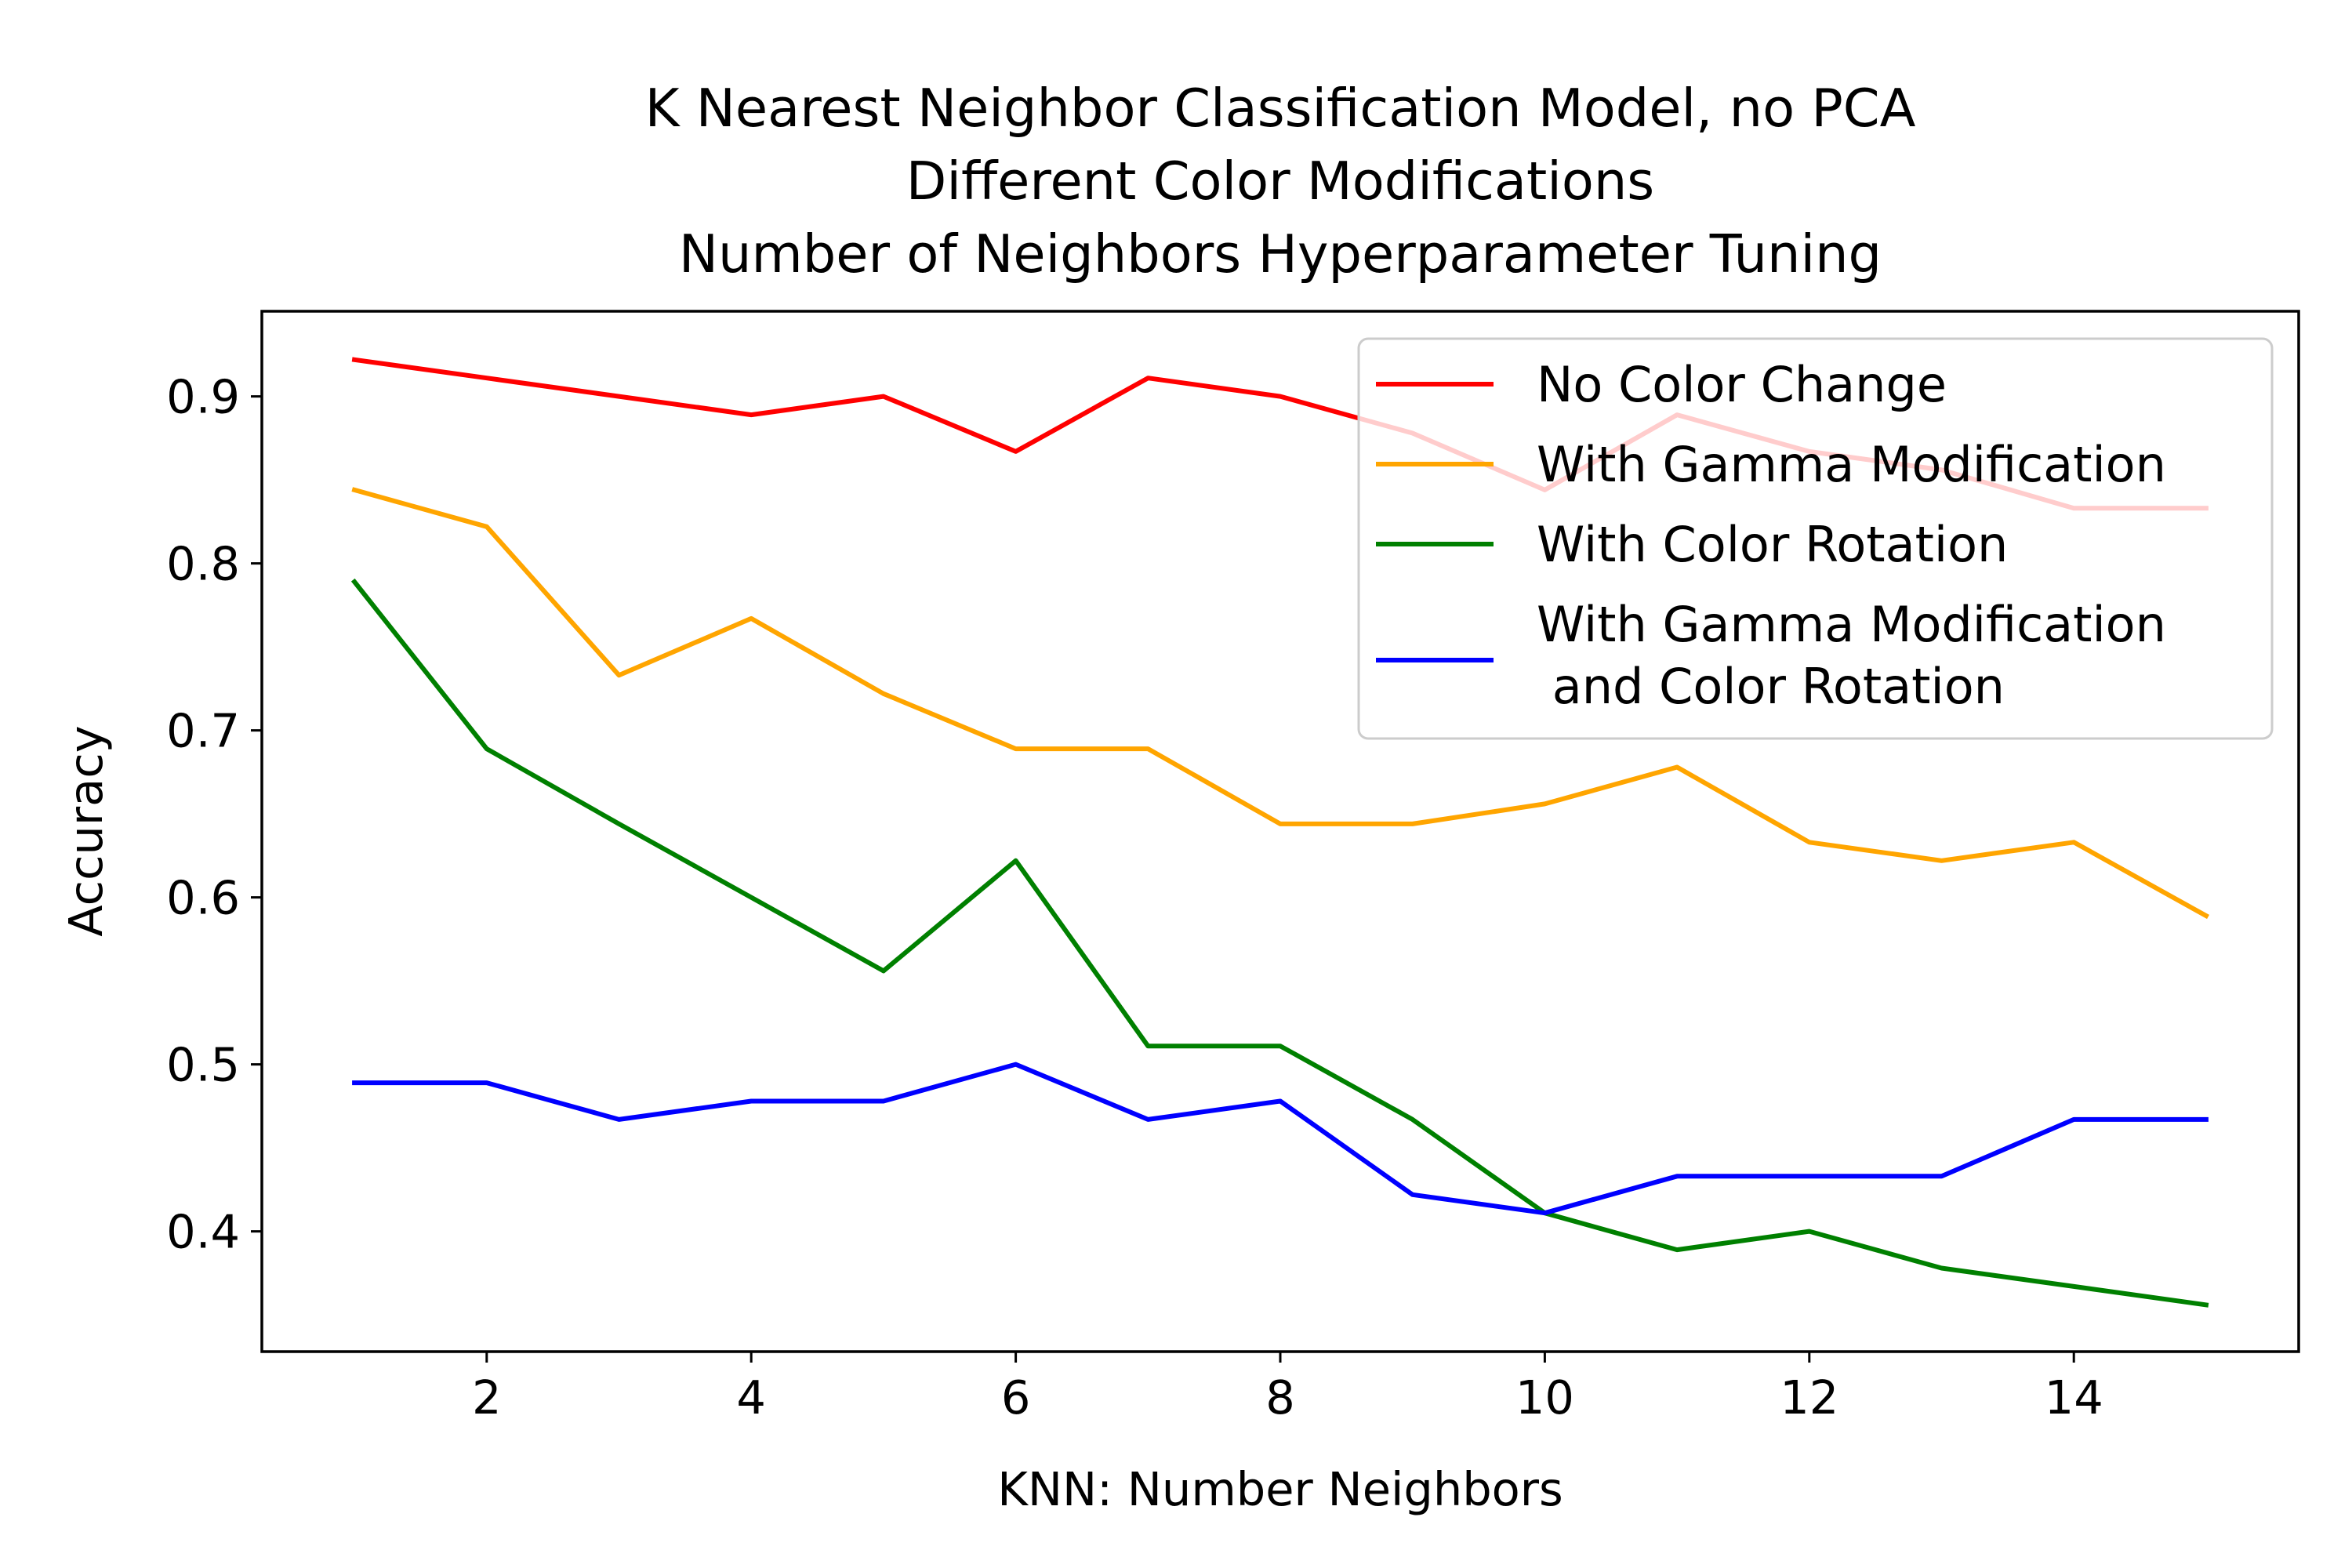 Image resolution: width=2352 pixels, height=1568 pixels. I want to click on y-tick-label: 0.4, so click(203, 1232).